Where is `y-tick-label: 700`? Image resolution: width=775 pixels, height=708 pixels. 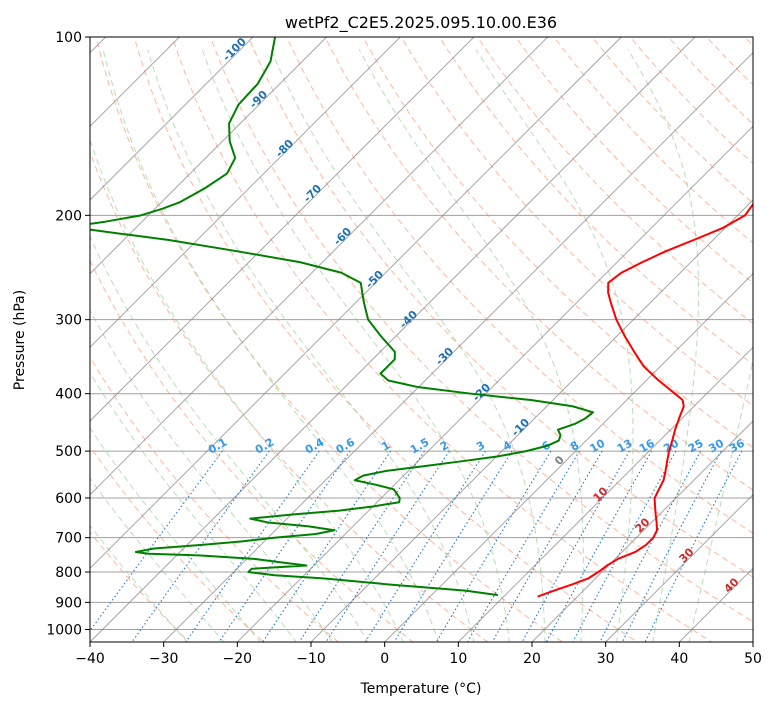 y-tick-label: 700 is located at coordinates (68, 539).